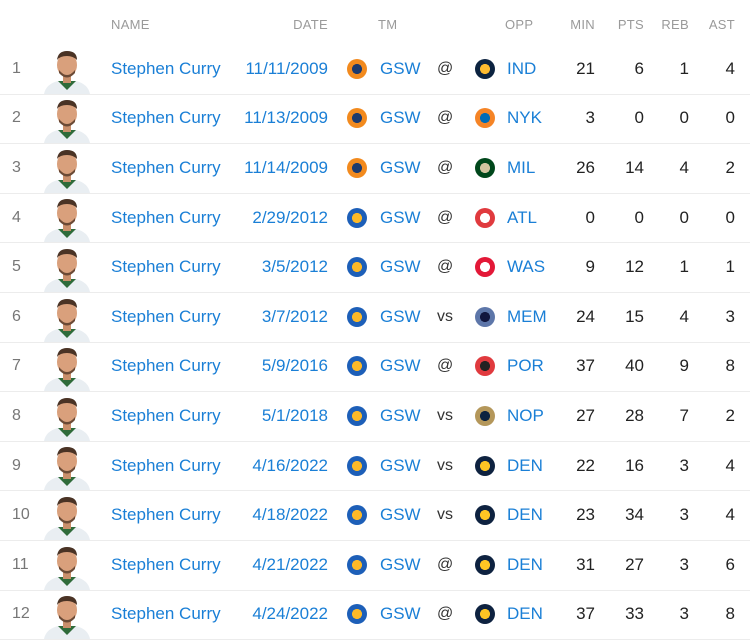  What do you see at coordinates (130, 24) in the screenshot?
I see `header-name: NAME` at bounding box center [130, 24].